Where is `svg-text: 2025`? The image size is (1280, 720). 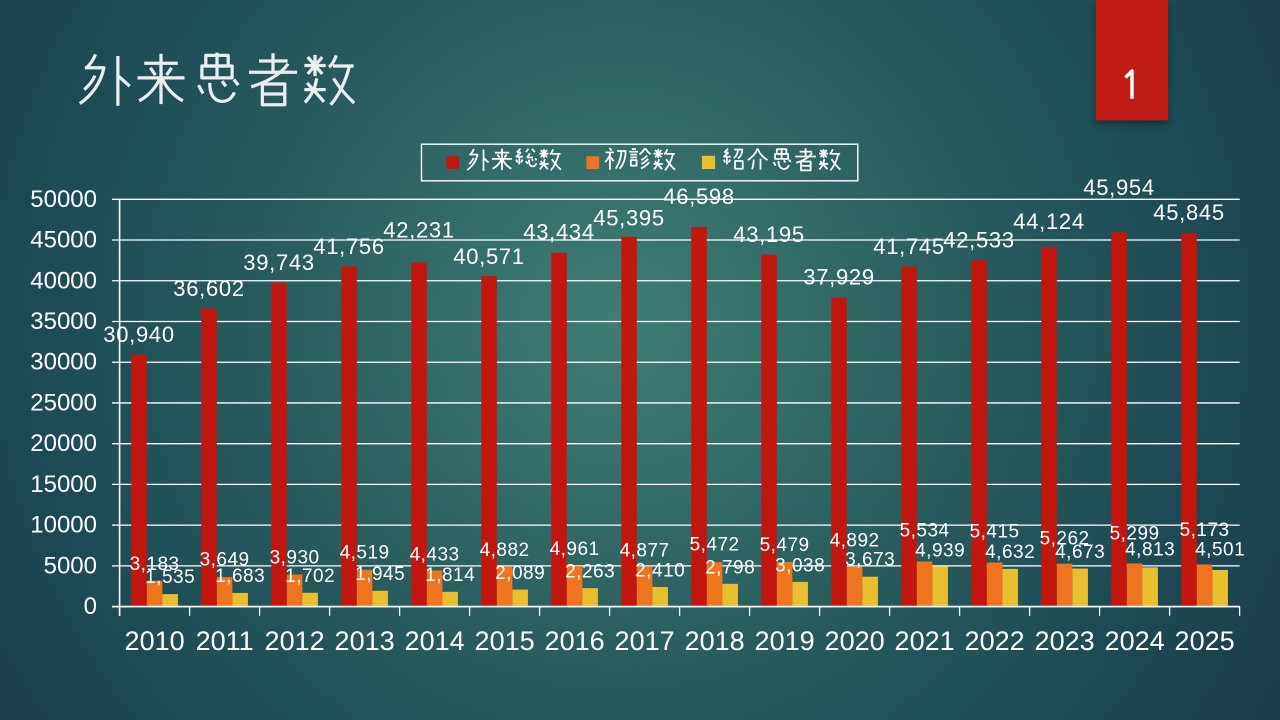
svg-text: 2025 is located at coordinates (1205, 641).